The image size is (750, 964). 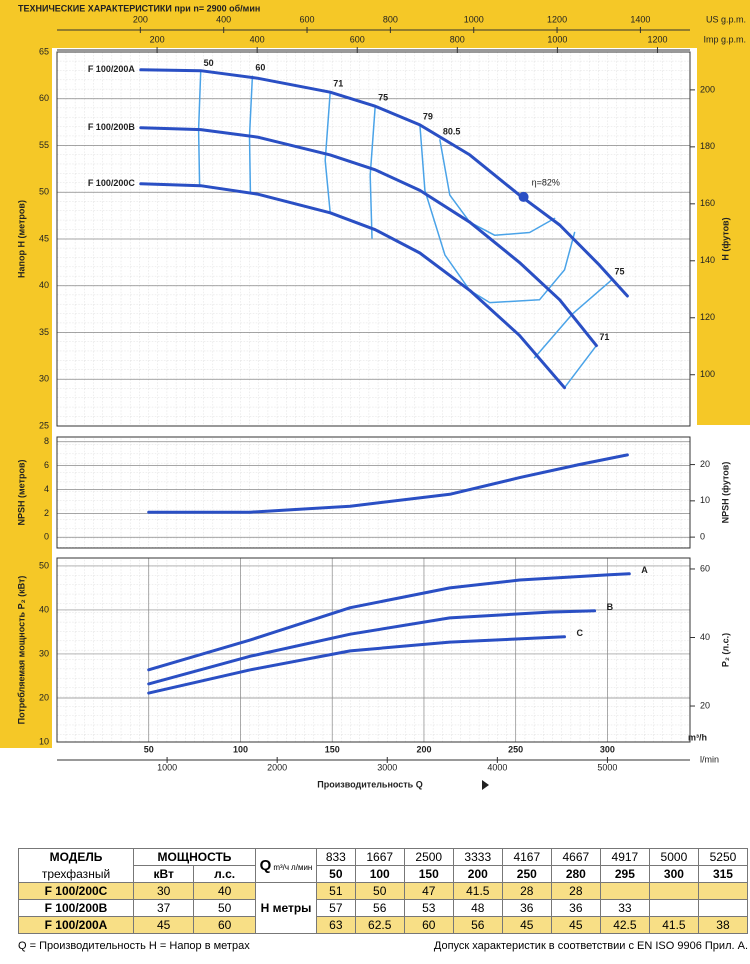 I want to click on x-tick-label: 1200, so click(x=557, y=19).